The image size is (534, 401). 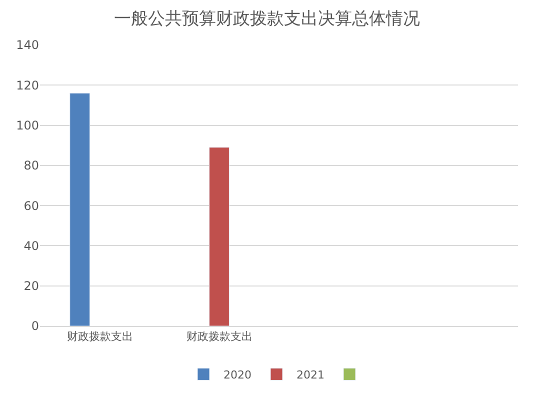 What do you see at coordinates (31, 286) in the screenshot?
I see `y-tick-label: 20` at bounding box center [31, 286].